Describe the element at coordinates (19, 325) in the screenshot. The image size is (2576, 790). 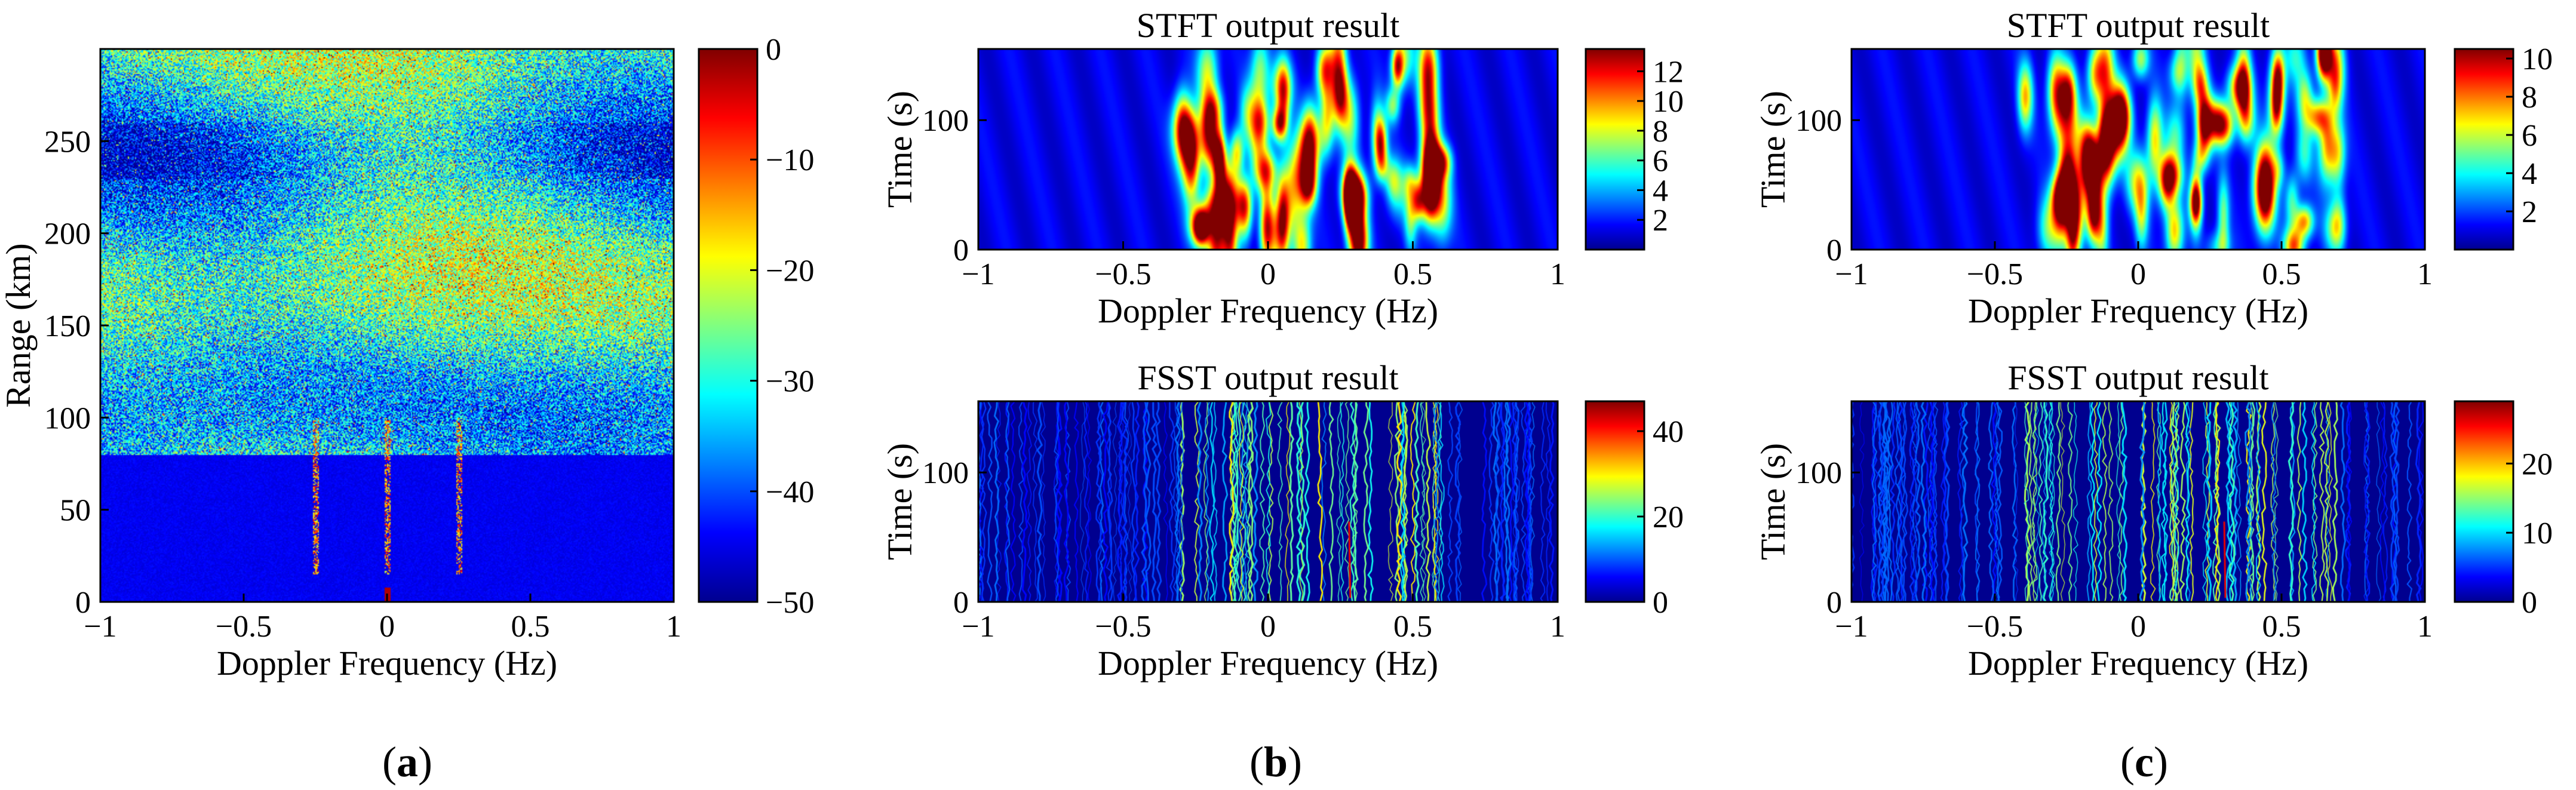
I see `y-axis-label: Range (km)` at that location.